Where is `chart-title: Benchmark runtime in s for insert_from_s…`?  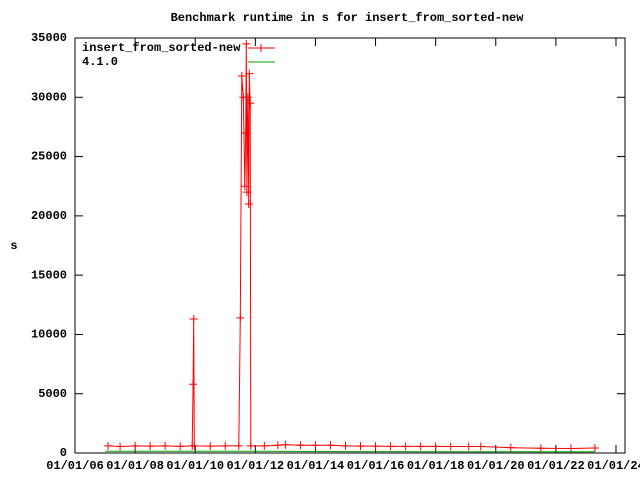 chart-title: Benchmark runtime in s for insert_from_s… is located at coordinates (348, 18).